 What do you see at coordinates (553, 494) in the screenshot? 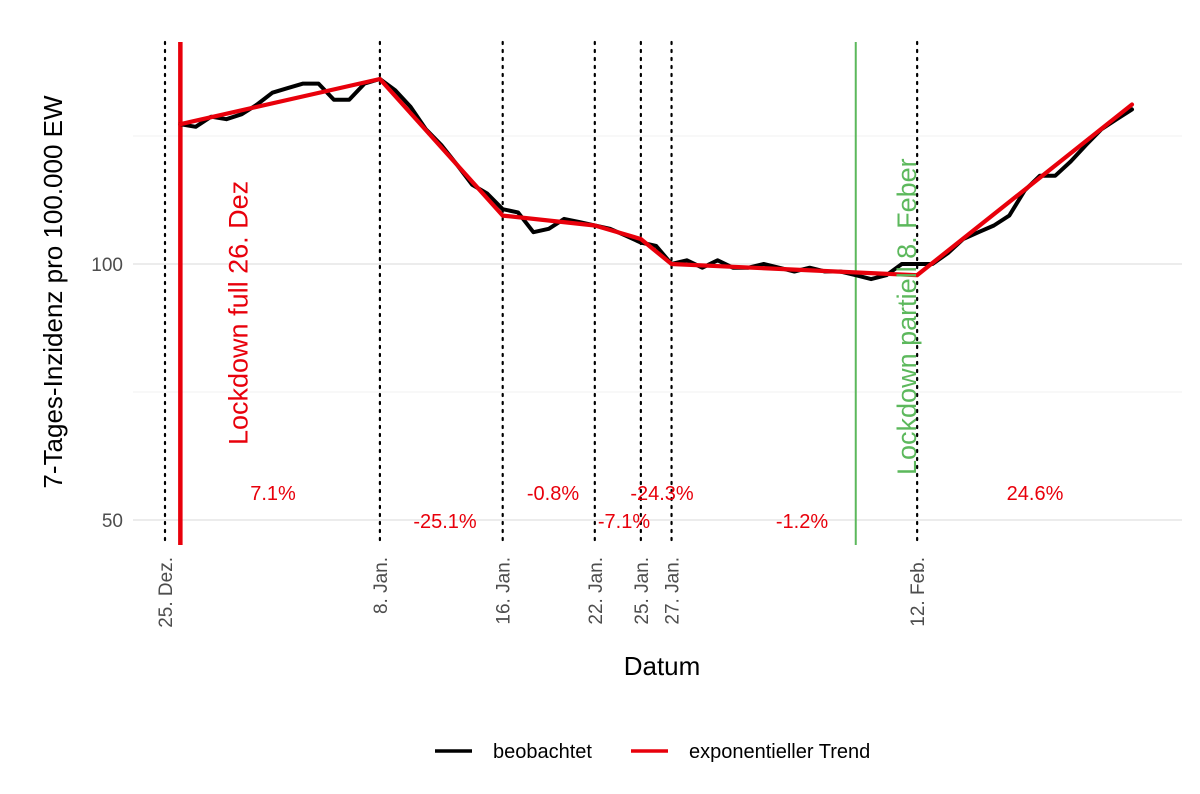
I see `growth-rate-label: -0.8%` at bounding box center [553, 494].